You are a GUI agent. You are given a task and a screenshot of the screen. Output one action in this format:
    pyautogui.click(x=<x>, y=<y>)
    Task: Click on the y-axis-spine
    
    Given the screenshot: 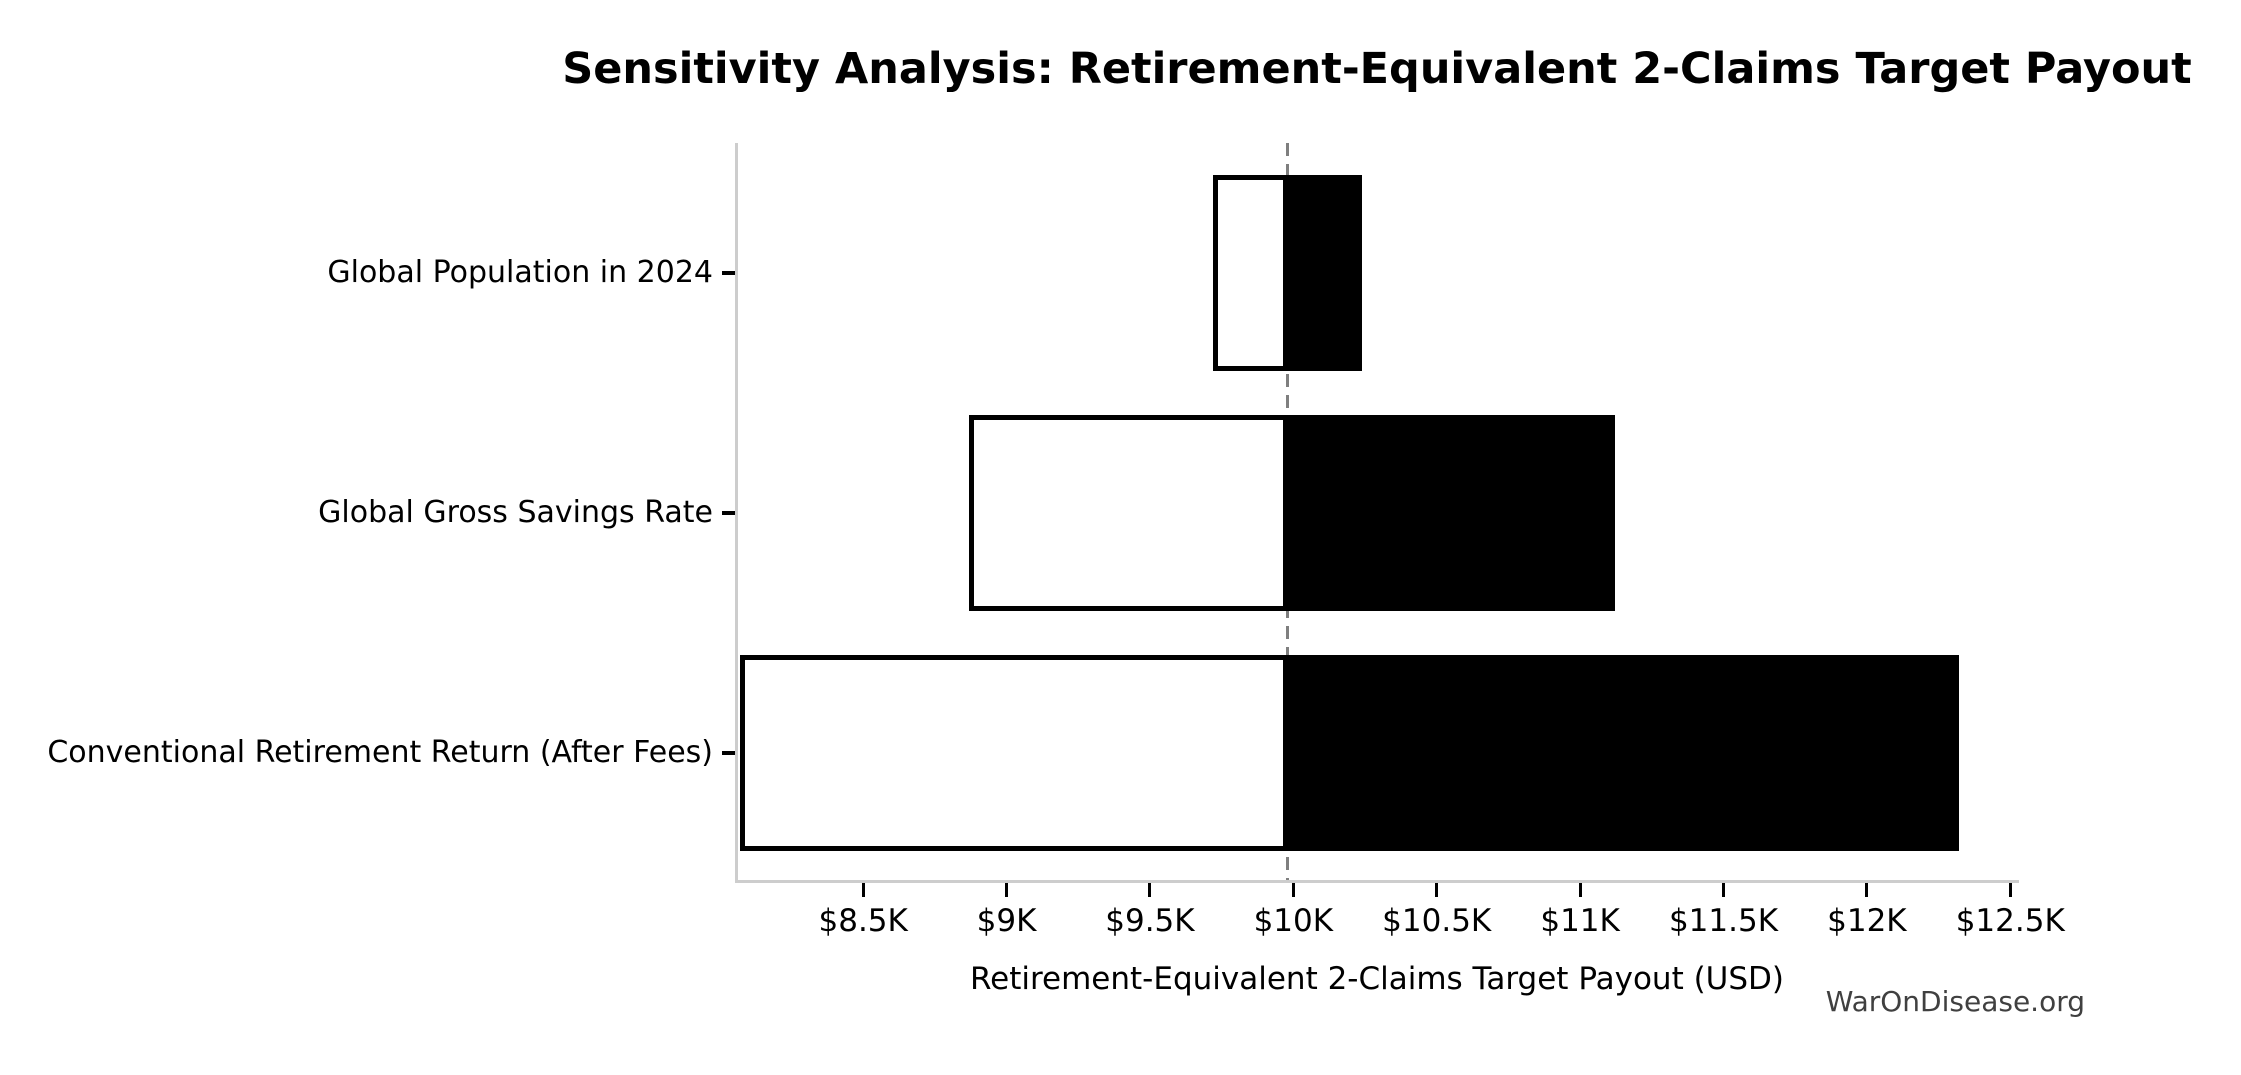 What is the action you would take?
    pyautogui.click(x=736, y=512)
    